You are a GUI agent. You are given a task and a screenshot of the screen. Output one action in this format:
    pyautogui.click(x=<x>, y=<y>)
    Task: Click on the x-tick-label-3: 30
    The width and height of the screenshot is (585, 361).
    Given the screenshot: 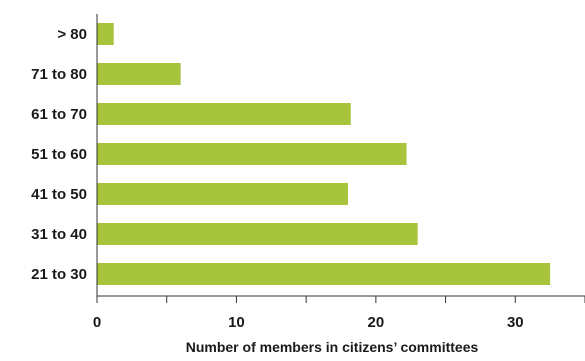 What is the action you would take?
    pyautogui.click(x=515, y=322)
    